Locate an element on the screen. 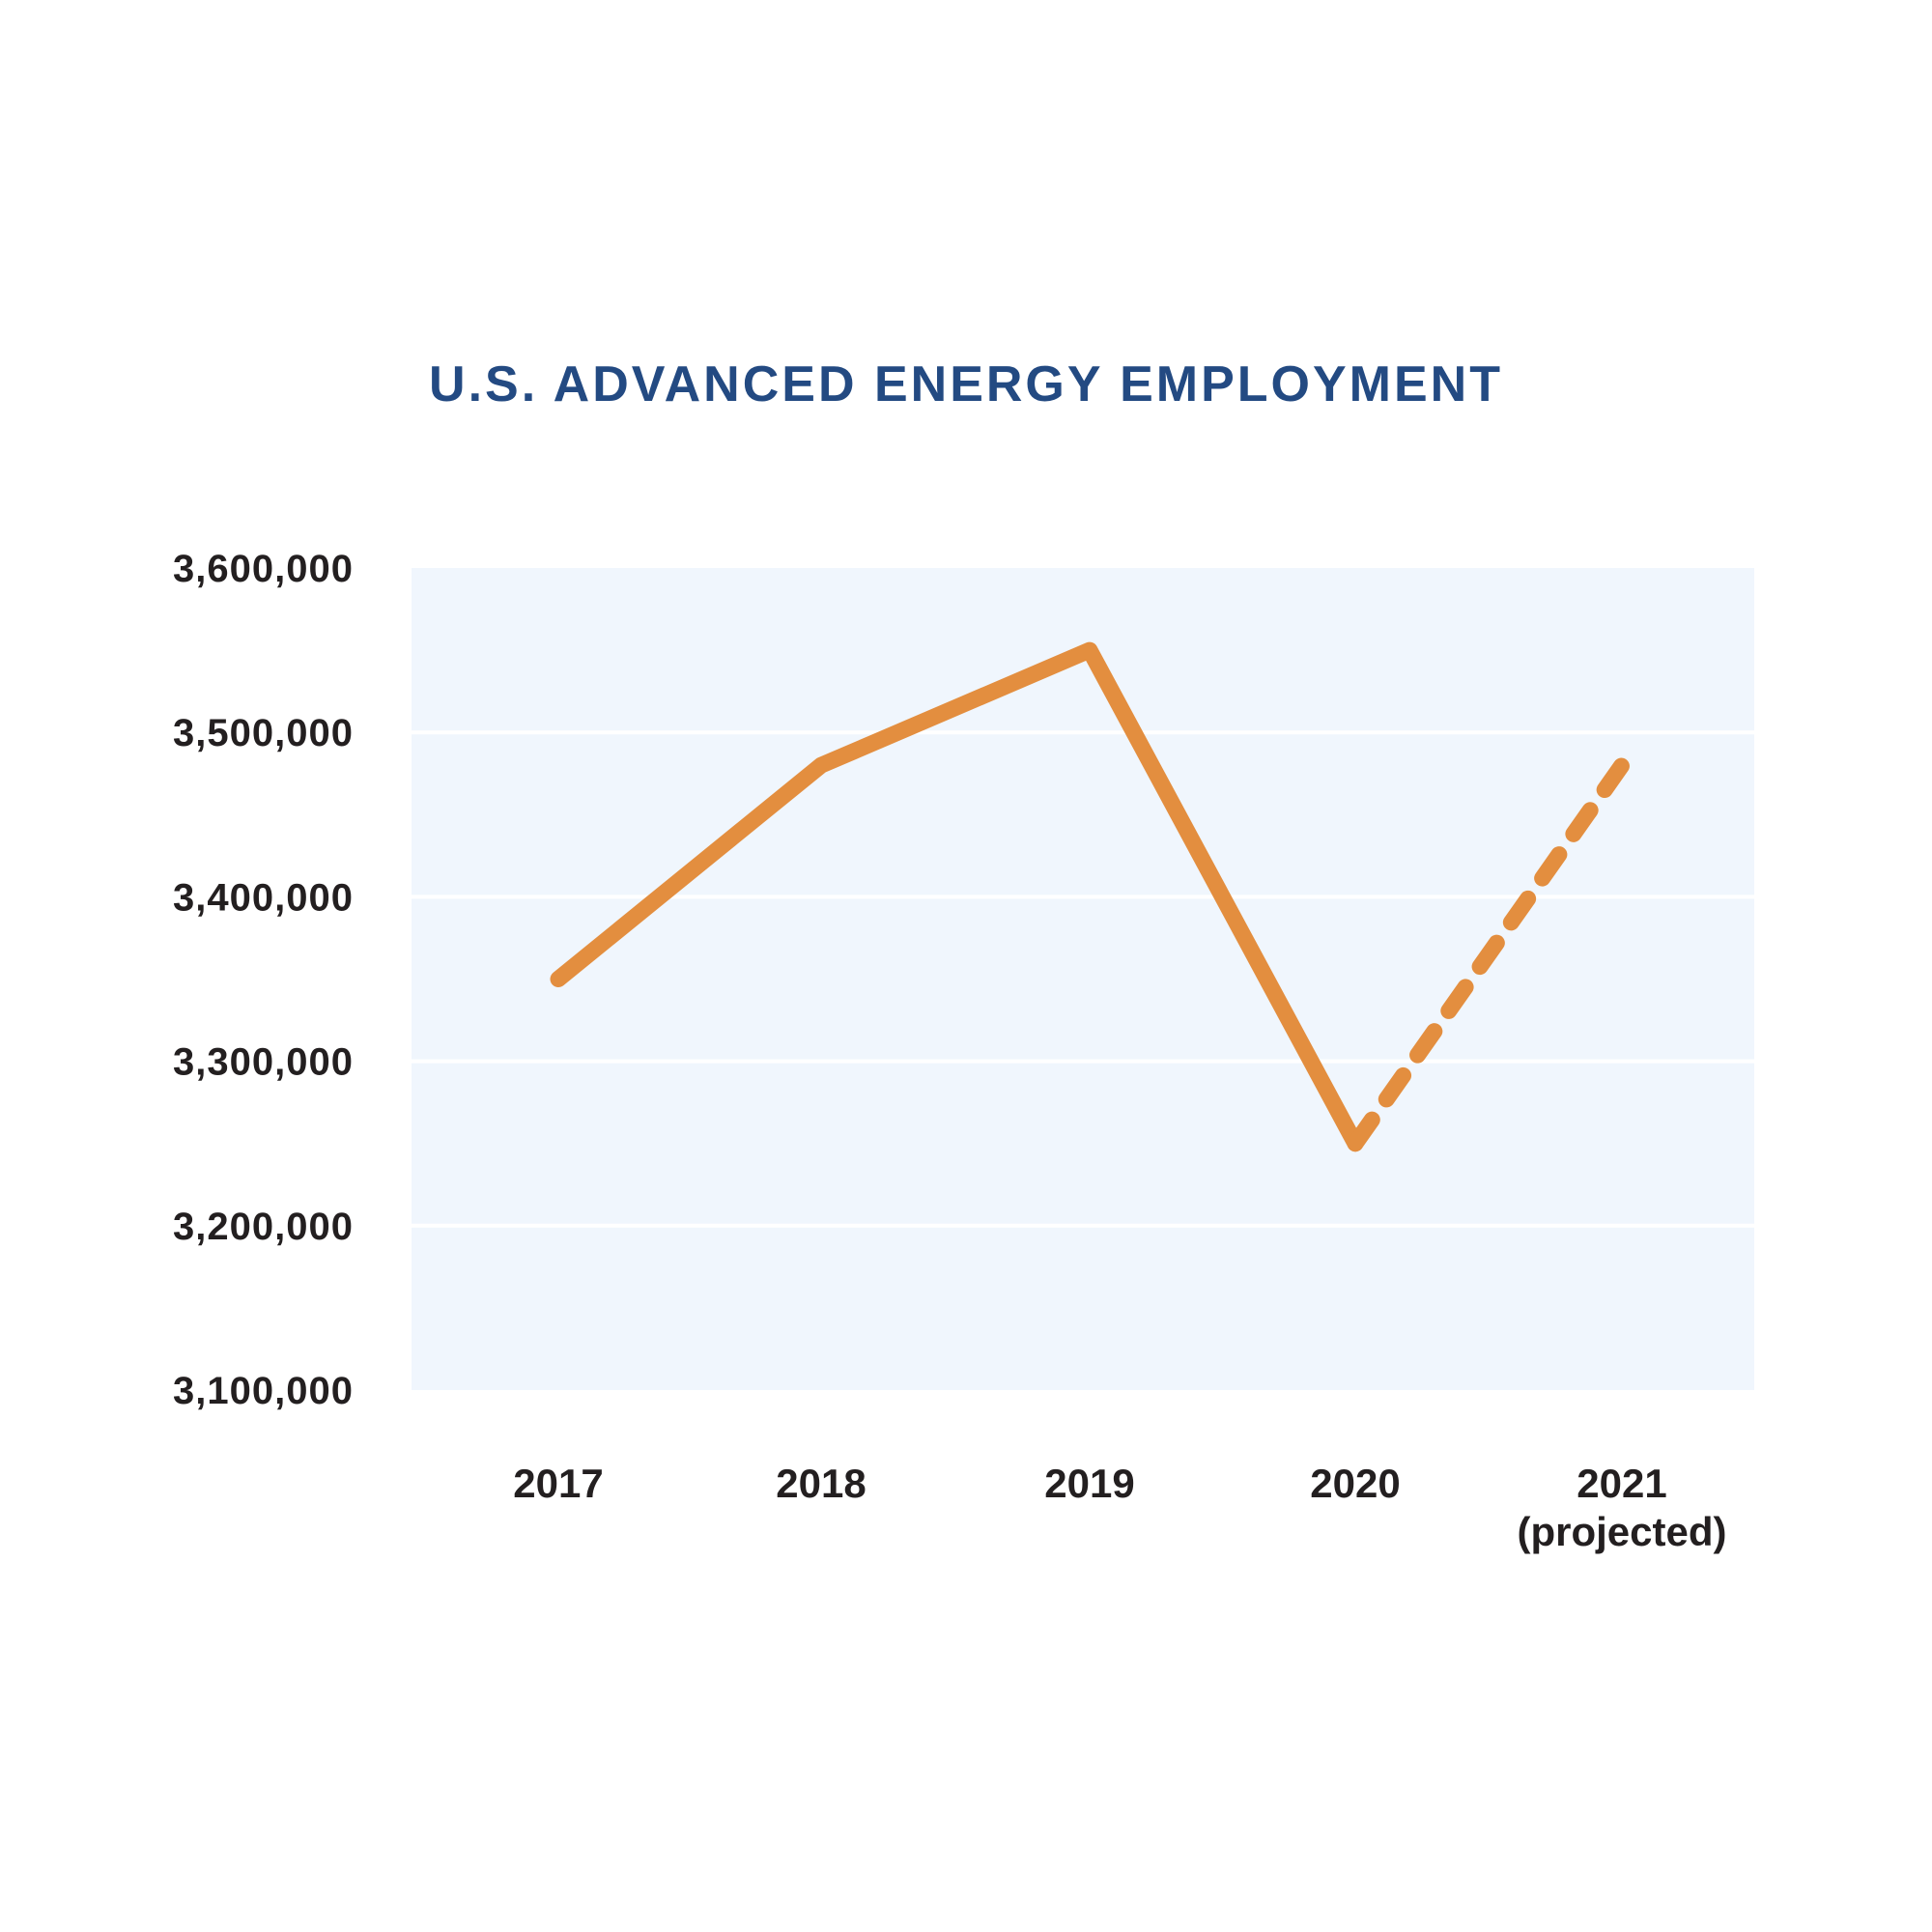 This screenshot has width=1932, height=1932. y-tick-label: 3,100,000 is located at coordinates (263, 1391).